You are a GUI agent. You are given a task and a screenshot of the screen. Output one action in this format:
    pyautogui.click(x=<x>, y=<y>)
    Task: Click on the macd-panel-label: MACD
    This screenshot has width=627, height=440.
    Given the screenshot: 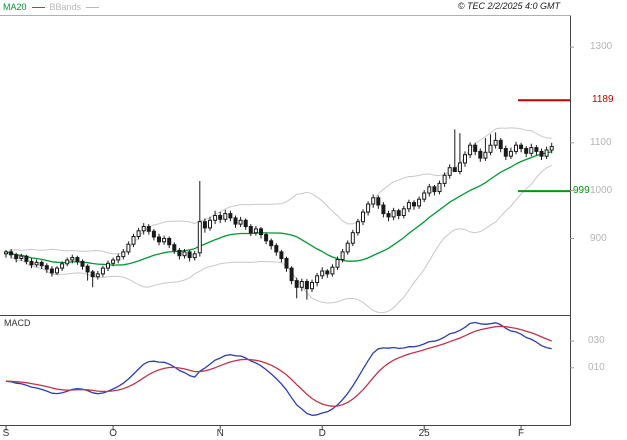 What is the action you would take?
    pyautogui.click(x=17, y=323)
    